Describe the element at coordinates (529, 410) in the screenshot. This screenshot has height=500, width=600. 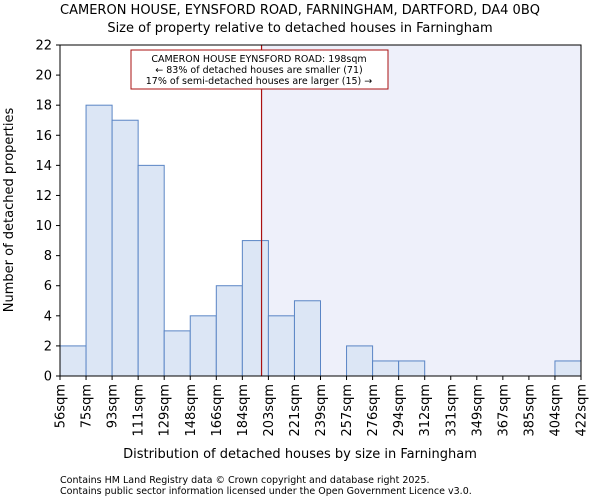
I see `x-tick-label: 385sqm` at that location.